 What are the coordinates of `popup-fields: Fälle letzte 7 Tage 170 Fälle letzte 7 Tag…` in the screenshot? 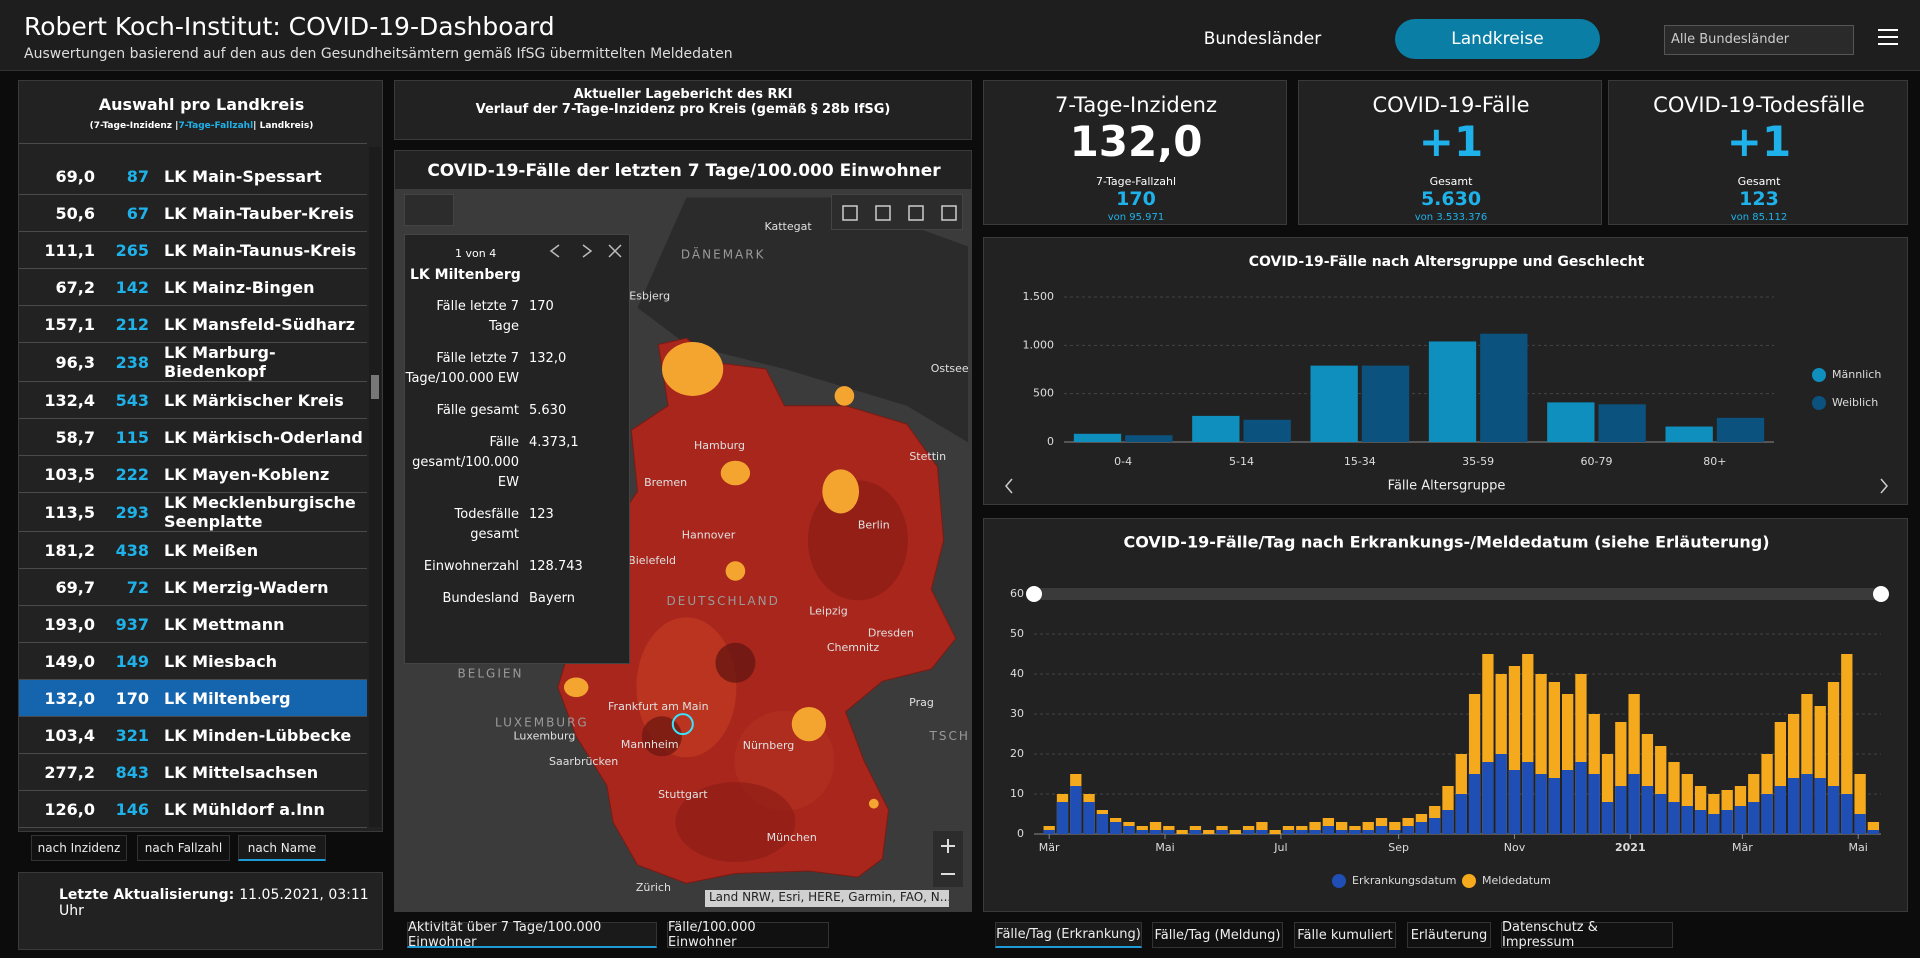 It's located at (518, 459).